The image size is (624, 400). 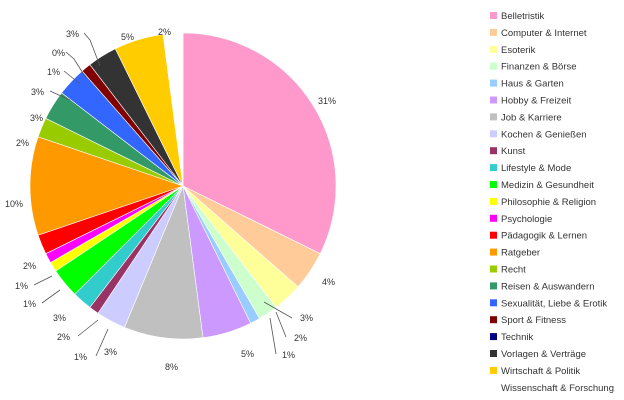 What do you see at coordinates (60, 95) in the screenshot?
I see `leader-line-sexualitaet-liebe-and-erotik` at bounding box center [60, 95].